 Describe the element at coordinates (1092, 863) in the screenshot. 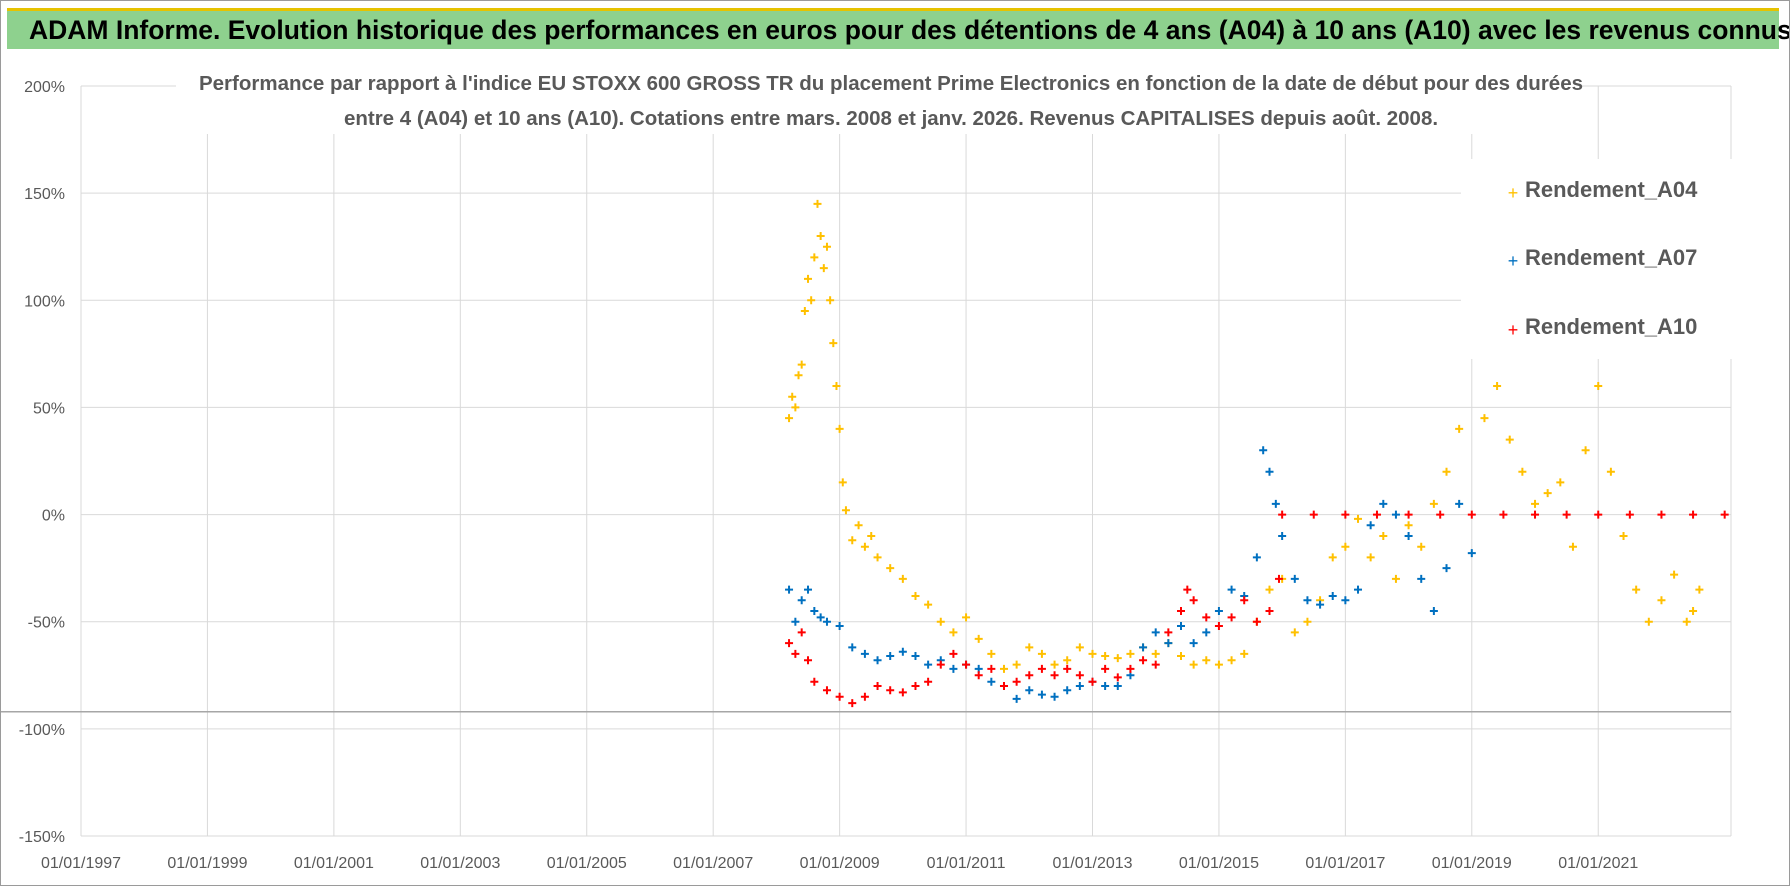

I see `x-tick-label: 01/01/2013` at that location.